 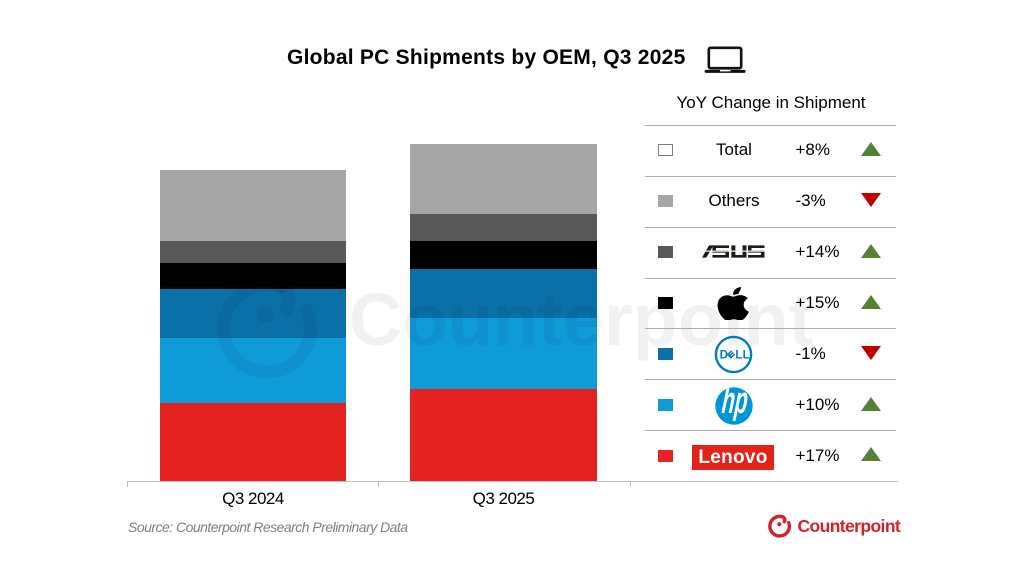 What do you see at coordinates (742, 355) in the screenshot?
I see `svg-text: LL` at bounding box center [742, 355].